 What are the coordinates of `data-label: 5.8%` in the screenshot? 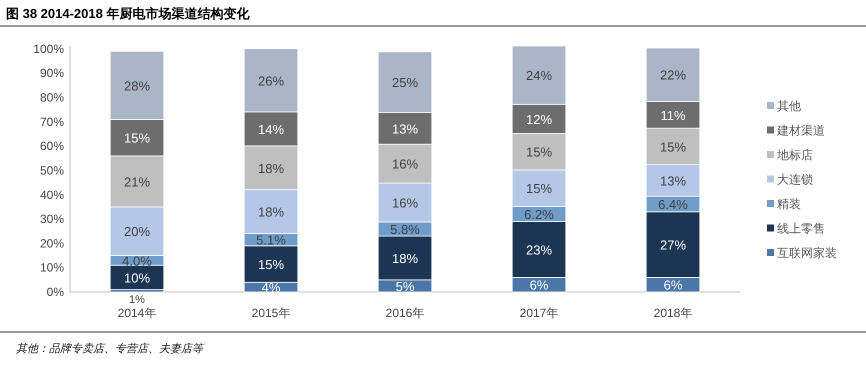 It's located at (405, 230).